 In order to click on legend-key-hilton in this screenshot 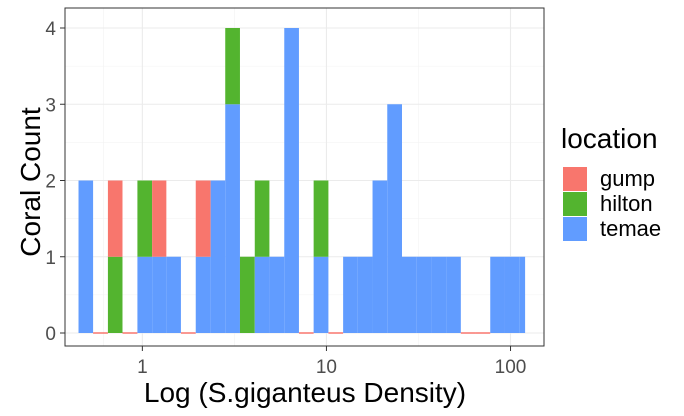, I will do `click(575, 204)`.